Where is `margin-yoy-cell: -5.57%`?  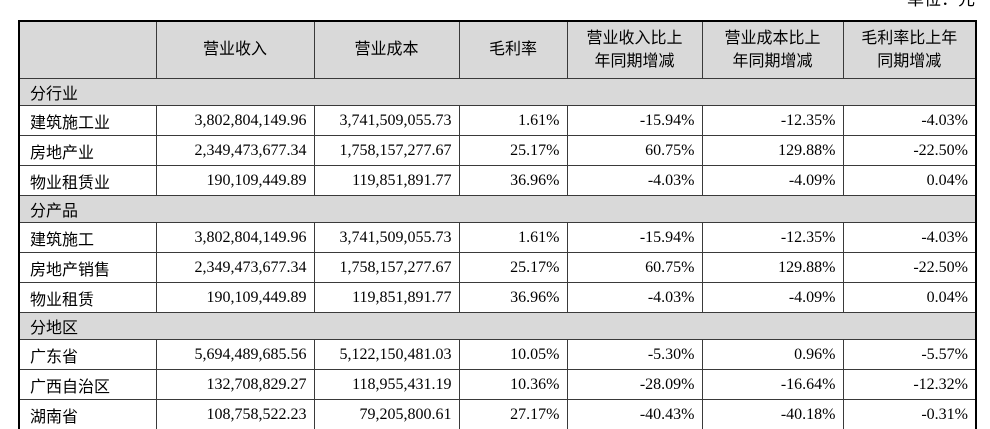
margin-yoy-cell: -5.57% is located at coordinates (909, 354).